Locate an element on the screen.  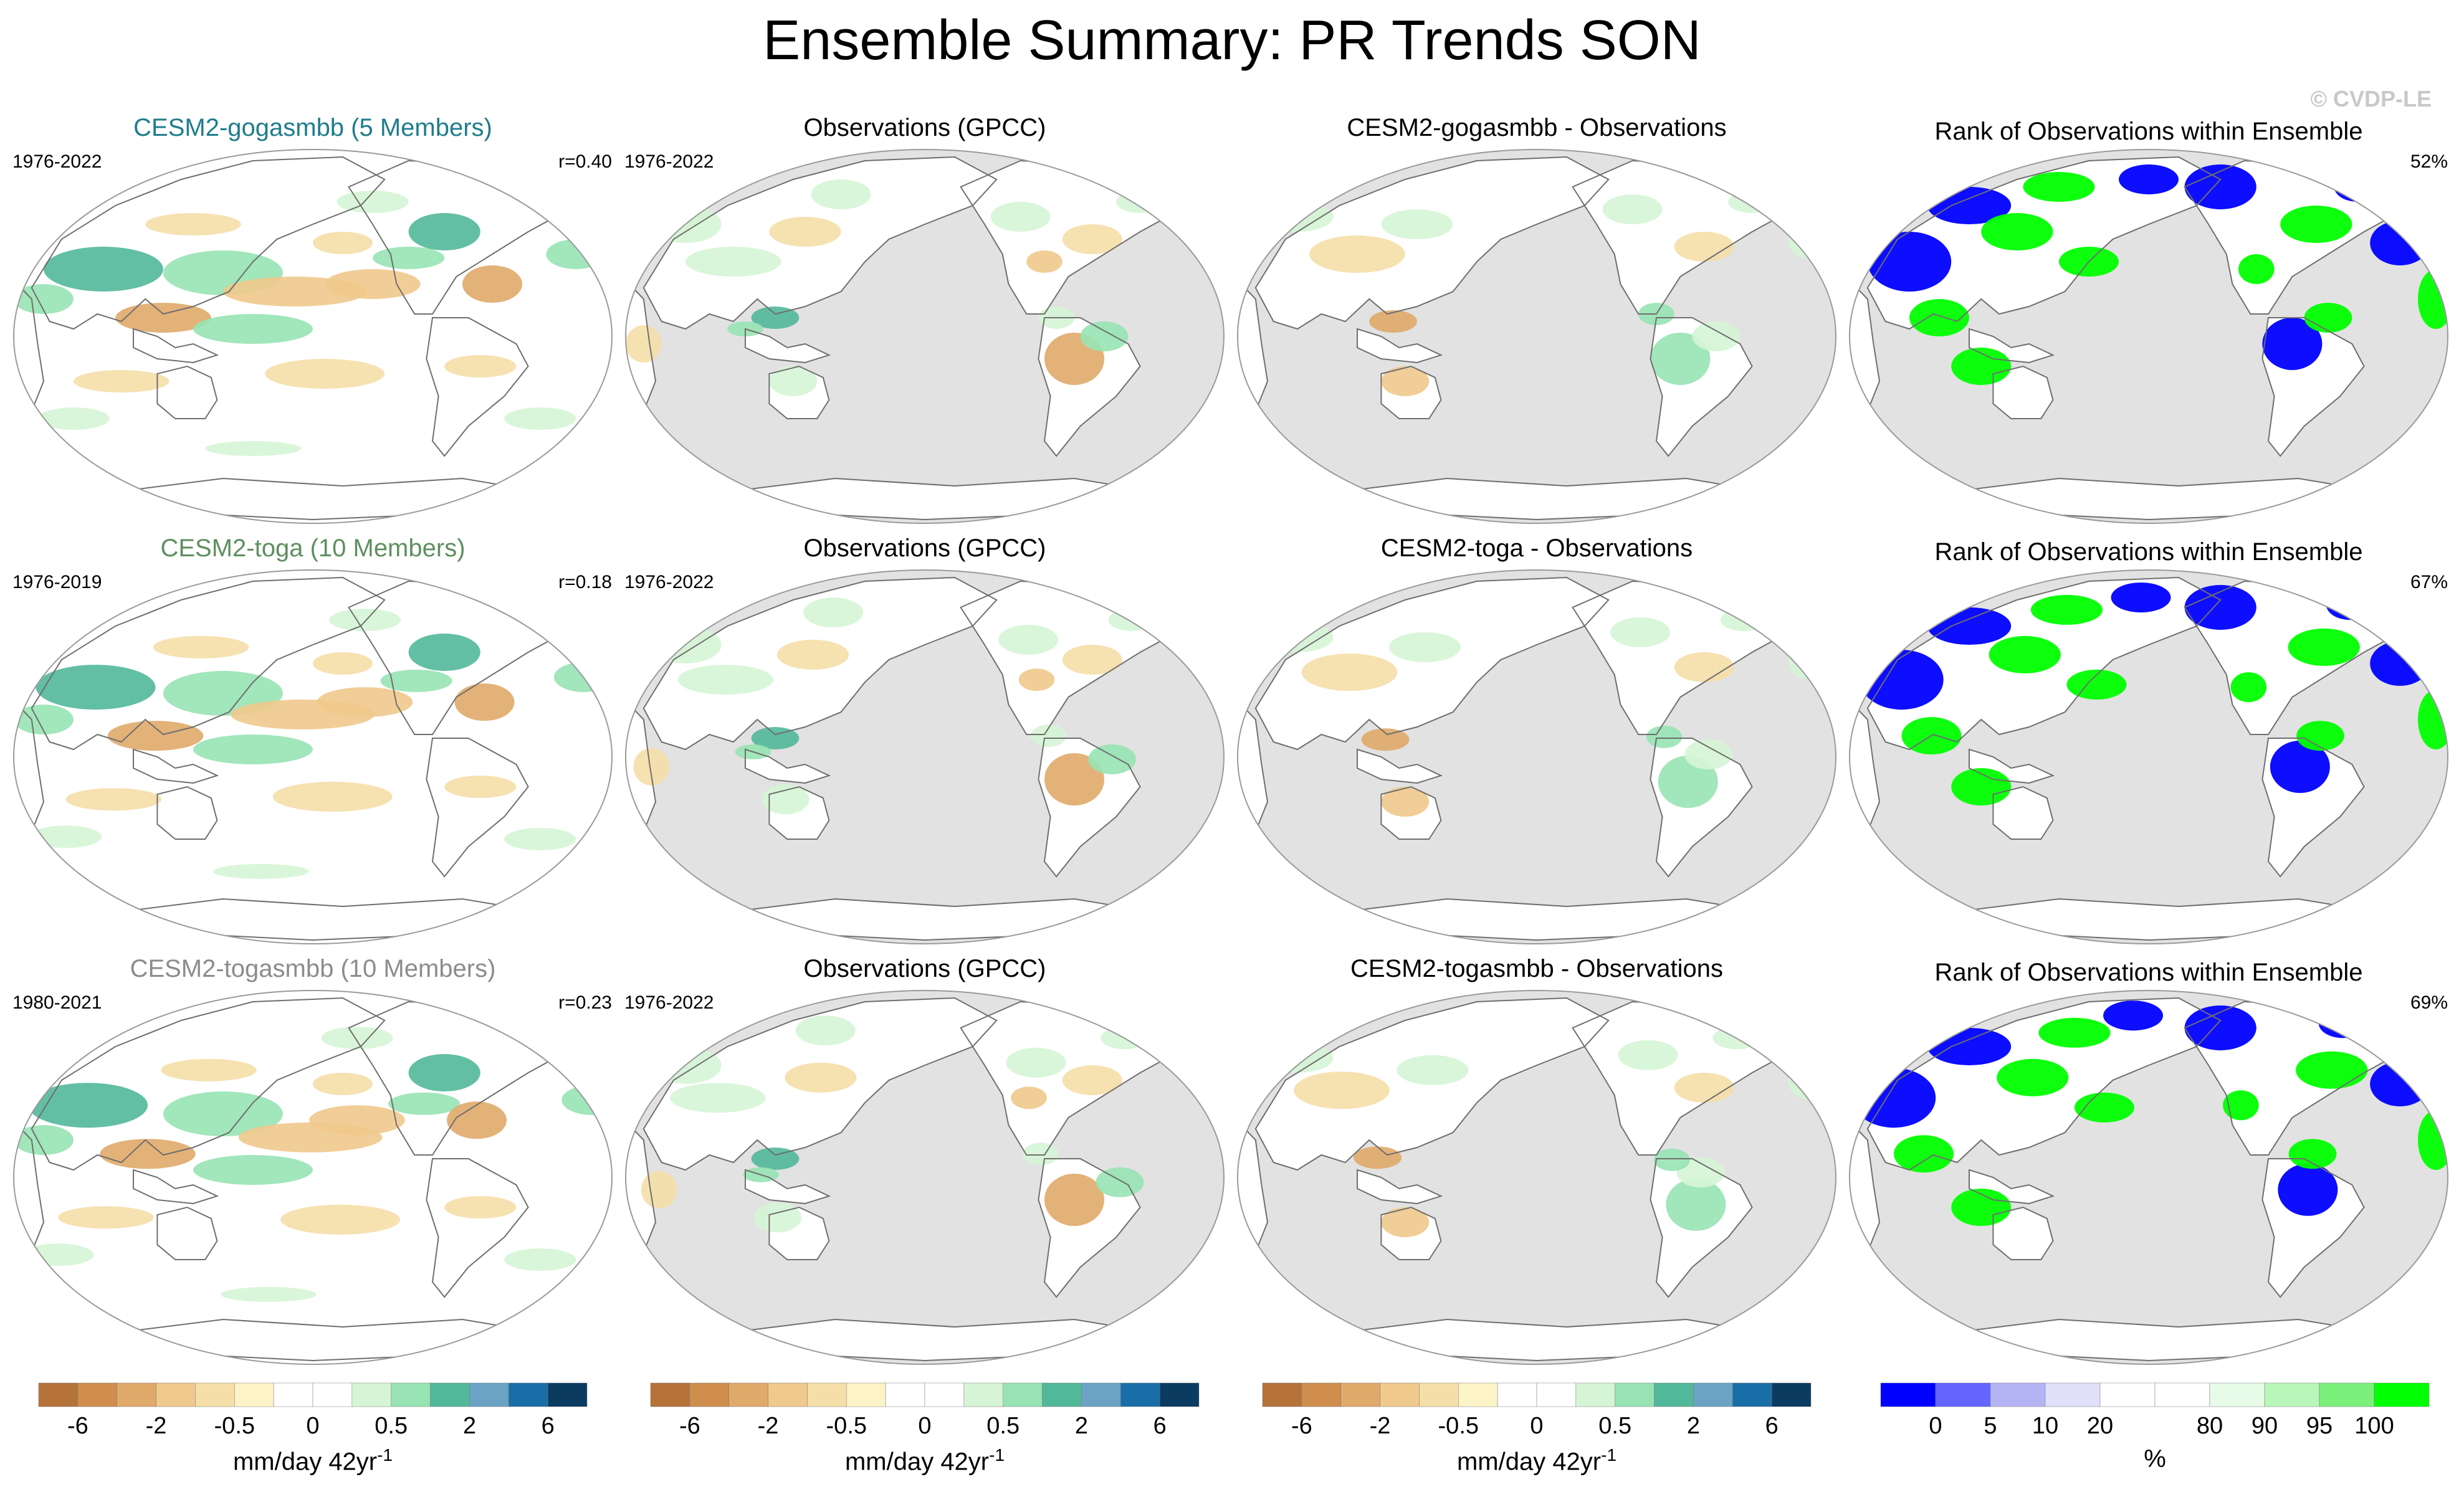
obs-map-field is located at coordinates (925, 1177).